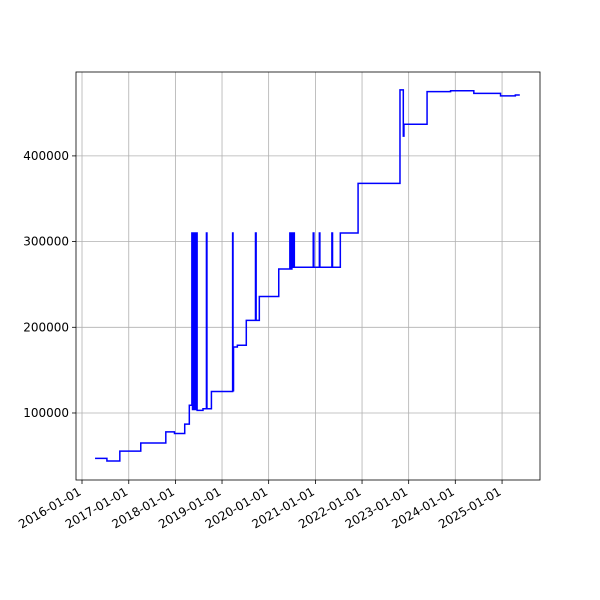  What do you see at coordinates (46, 156) in the screenshot?
I see `y-tick-label: 400000` at bounding box center [46, 156].